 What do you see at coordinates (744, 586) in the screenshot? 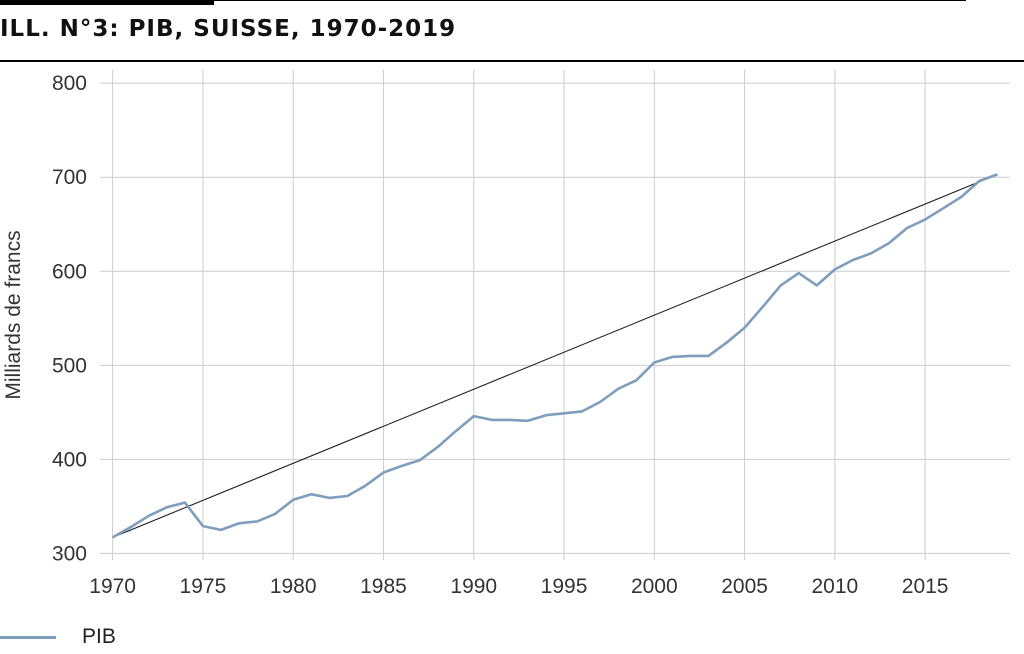
I see `x-tick-label-2005: 2005` at bounding box center [744, 586].